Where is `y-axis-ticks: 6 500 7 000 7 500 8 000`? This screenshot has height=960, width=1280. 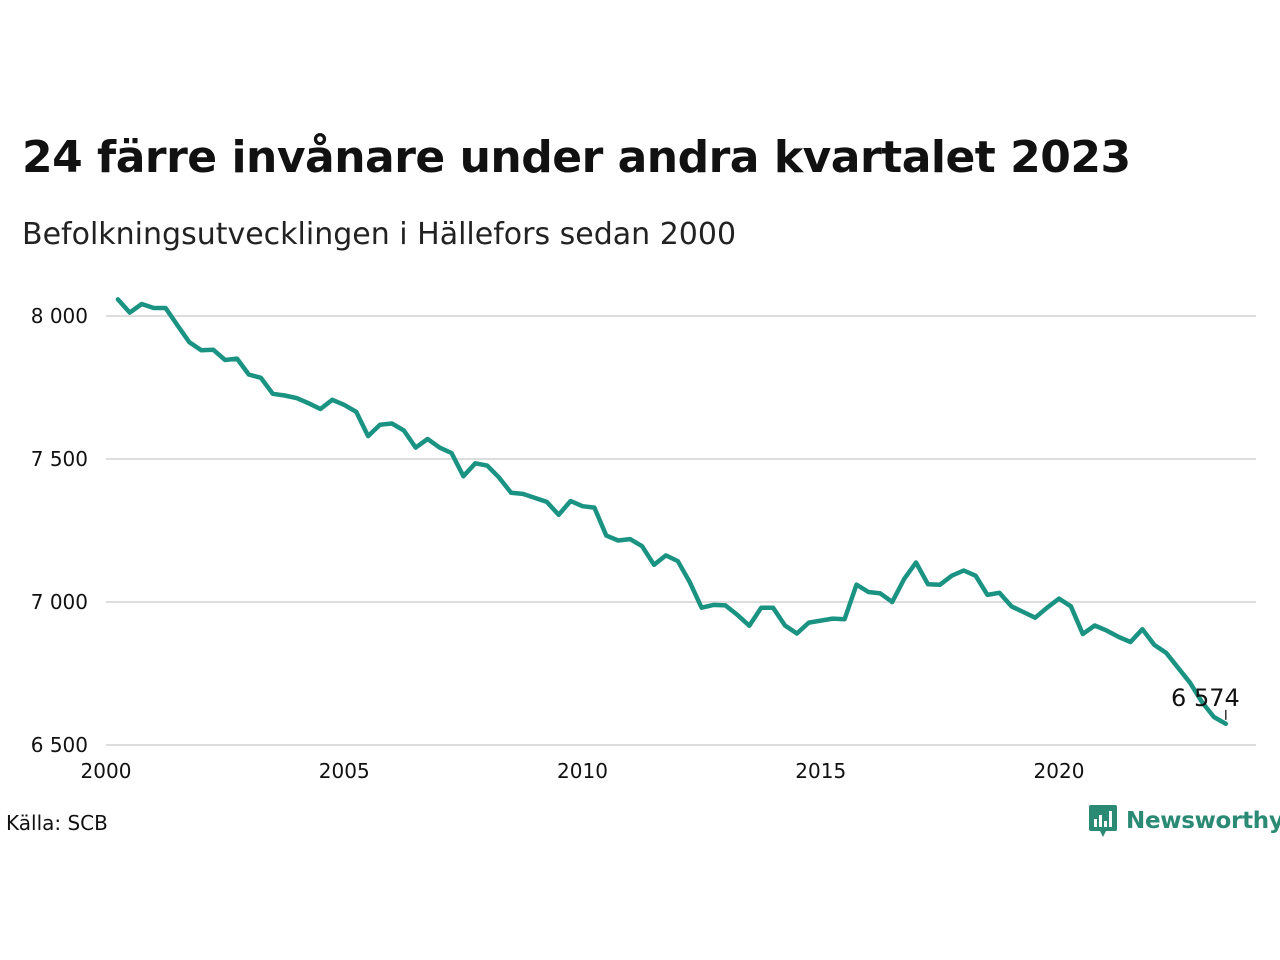 y-axis-ticks: 6 500 7 000 7 500 8 000 is located at coordinates (59, 530).